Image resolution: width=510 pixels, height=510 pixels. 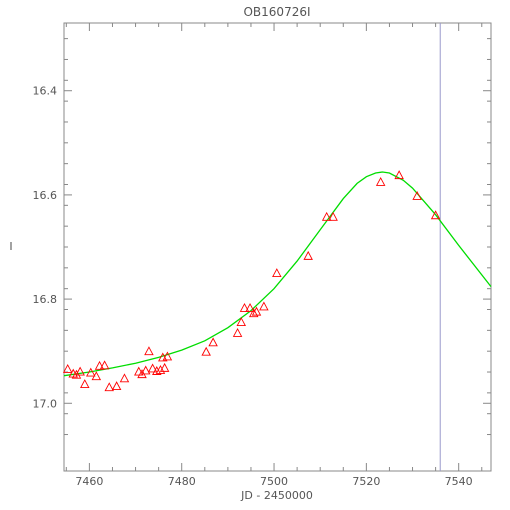 What do you see at coordinates (276, 12) in the screenshot?
I see `chart-title: OB160726I` at bounding box center [276, 12].